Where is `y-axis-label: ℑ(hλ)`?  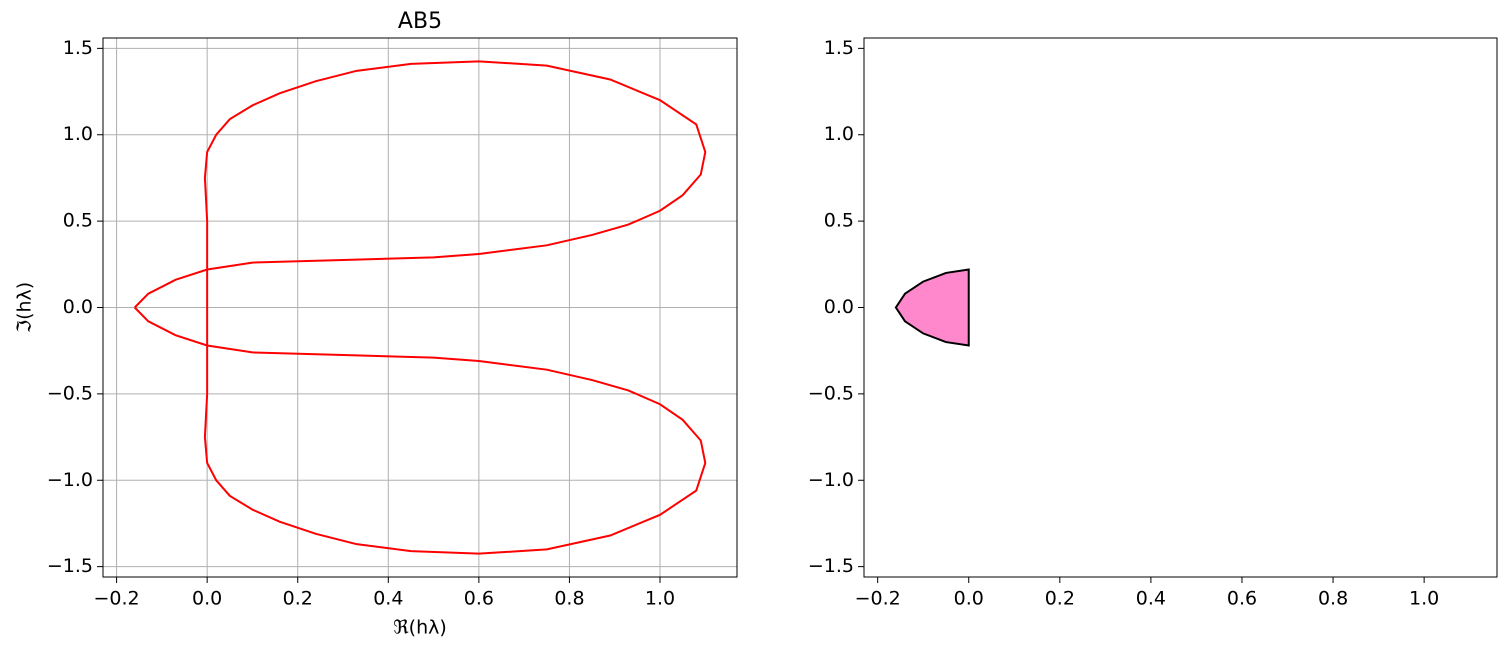
y-axis-label: ℑ(hλ) is located at coordinates (25, 307).